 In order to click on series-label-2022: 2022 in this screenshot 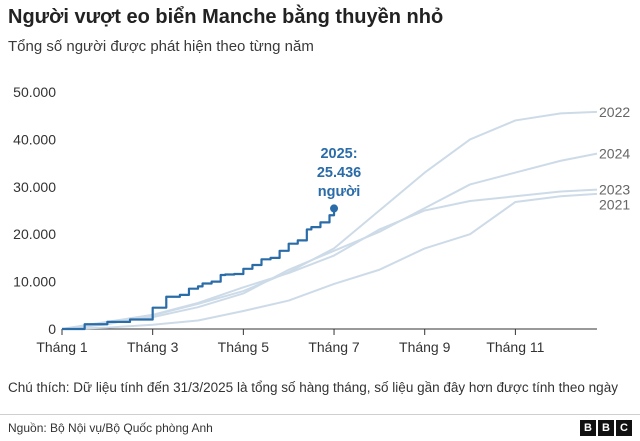, I will do `click(614, 112)`.